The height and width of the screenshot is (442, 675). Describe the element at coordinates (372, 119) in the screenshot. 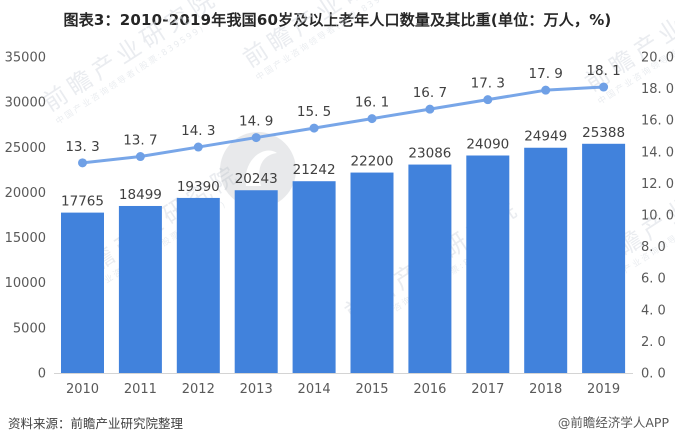

I see `line-point-2015` at that location.